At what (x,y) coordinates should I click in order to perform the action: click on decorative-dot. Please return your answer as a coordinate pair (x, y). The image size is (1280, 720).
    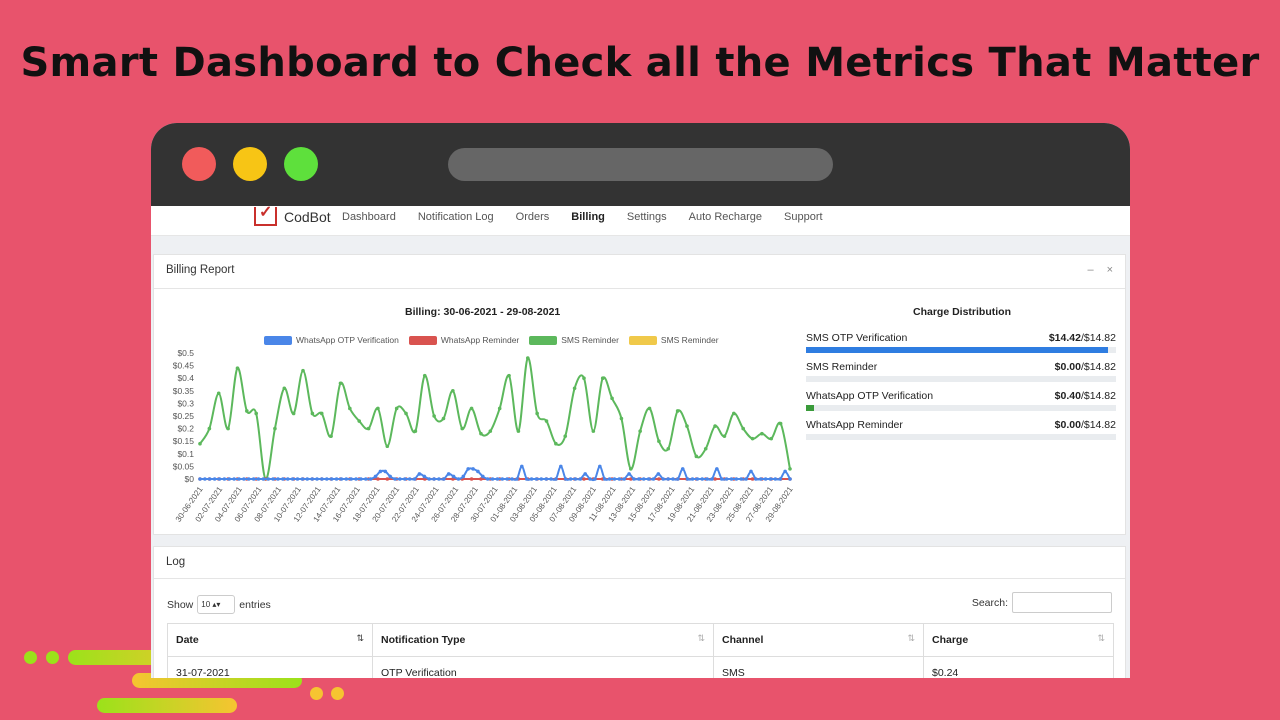
    Looking at the image, I should click on (316, 693).